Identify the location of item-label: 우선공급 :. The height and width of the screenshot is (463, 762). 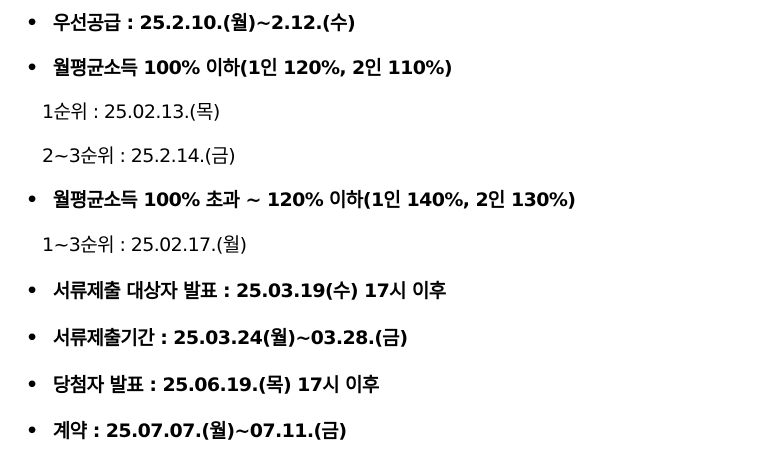
(93, 23).